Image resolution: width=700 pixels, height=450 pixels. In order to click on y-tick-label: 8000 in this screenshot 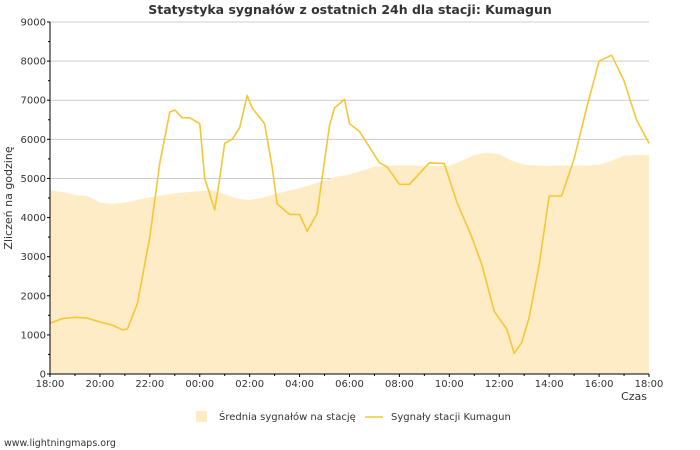, I will do `click(33, 62)`.